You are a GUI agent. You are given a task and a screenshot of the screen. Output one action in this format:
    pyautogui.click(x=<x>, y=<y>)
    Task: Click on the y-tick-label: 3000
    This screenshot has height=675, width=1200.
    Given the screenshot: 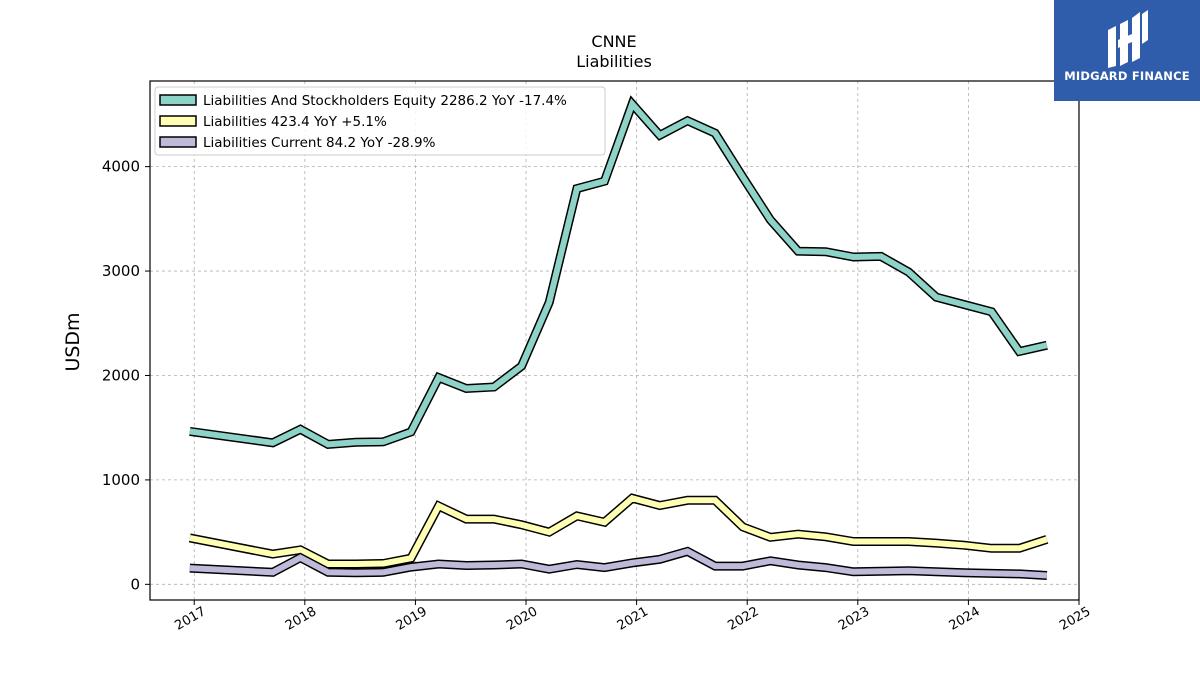 What is the action you would take?
    pyautogui.click(x=121, y=271)
    